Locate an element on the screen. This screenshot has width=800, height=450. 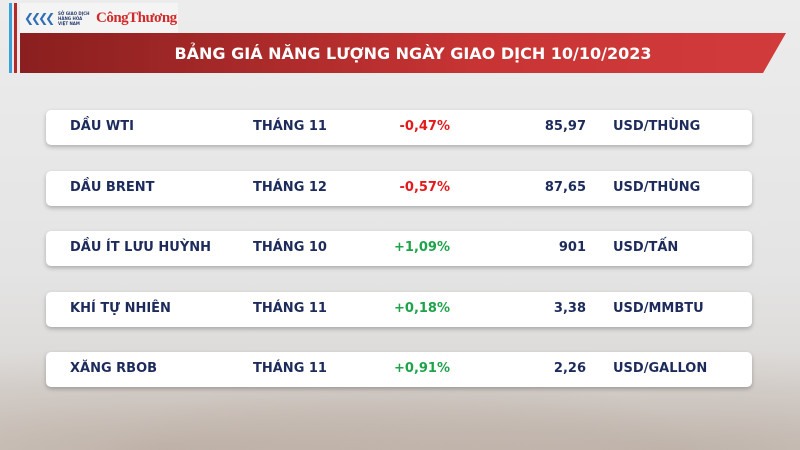
price: 2,26 is located at coordinates (569, 368).